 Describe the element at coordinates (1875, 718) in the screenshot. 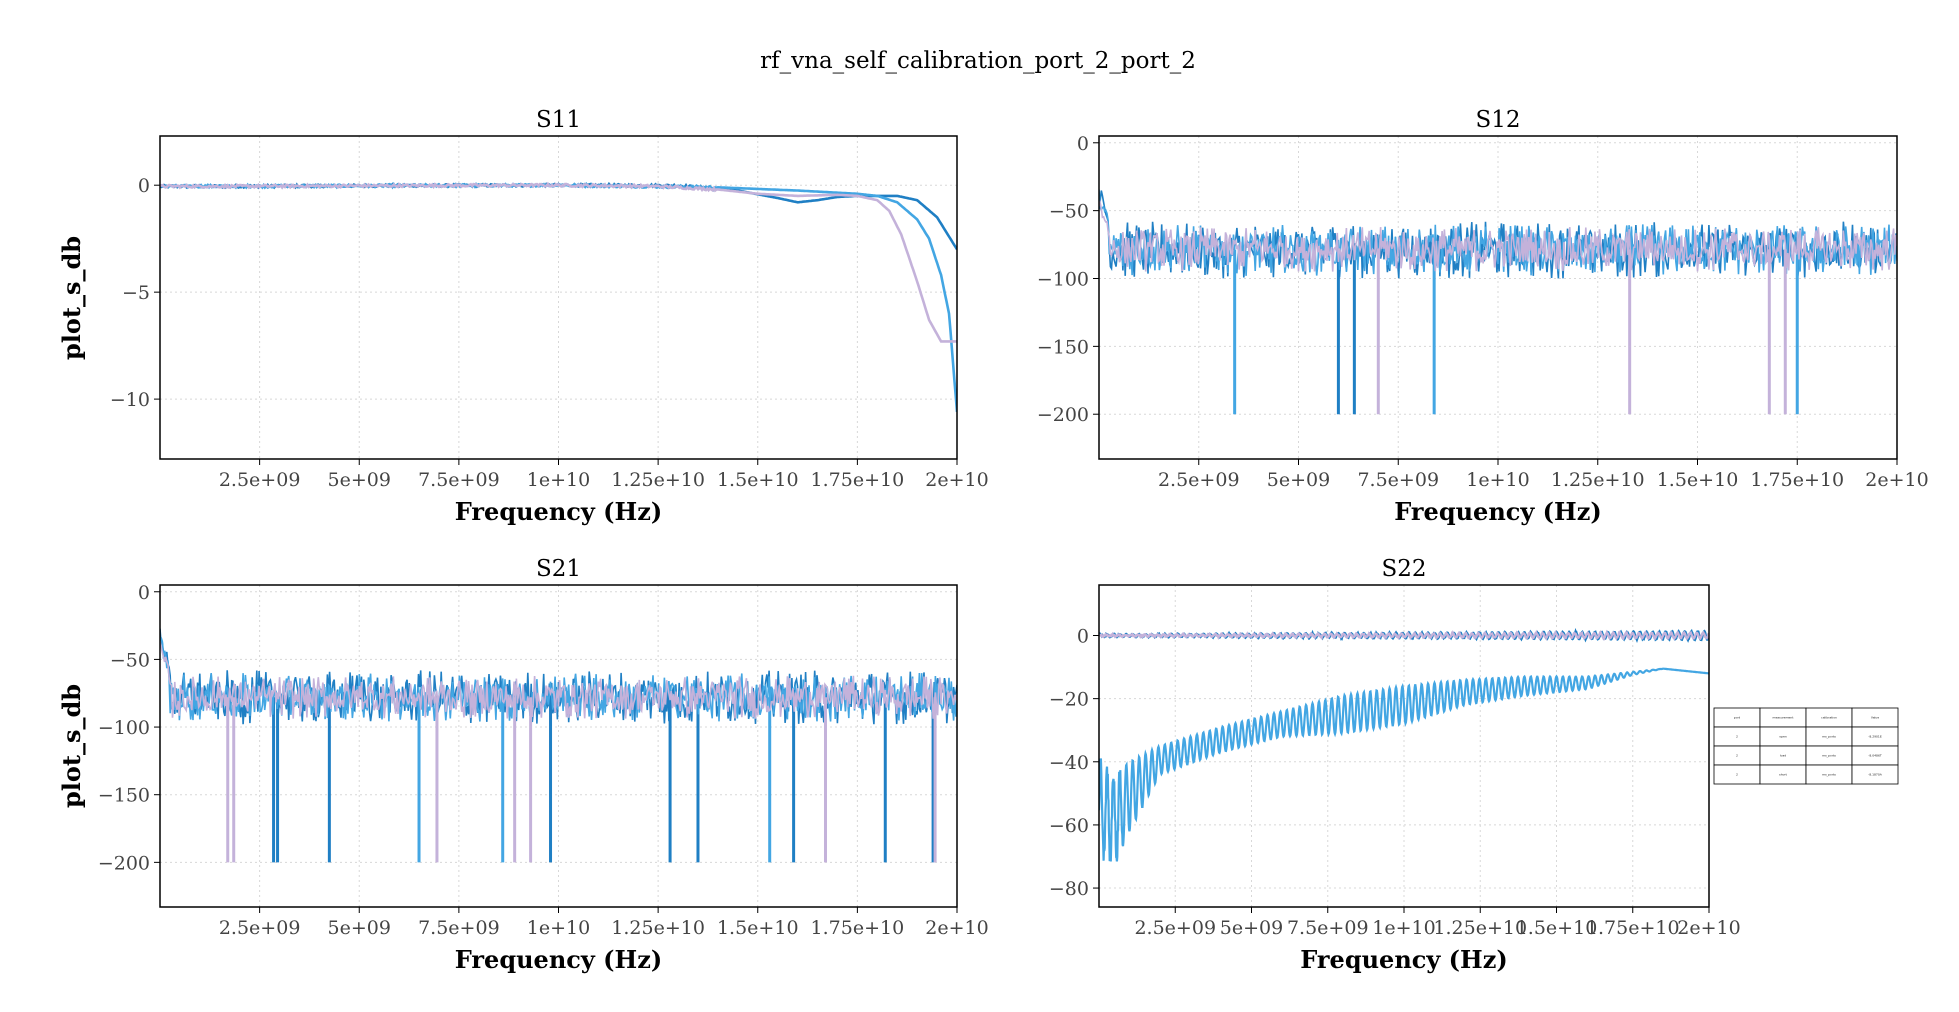

I see `table-header-text: Value` at that location.